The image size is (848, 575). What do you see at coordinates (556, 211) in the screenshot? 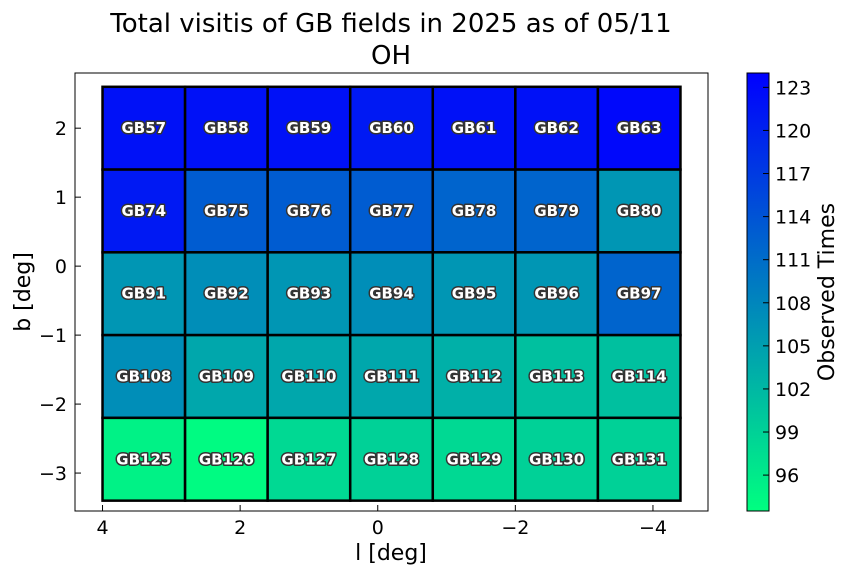
I see `field-label-gb79: GB79` at bounding box center [556, 211].